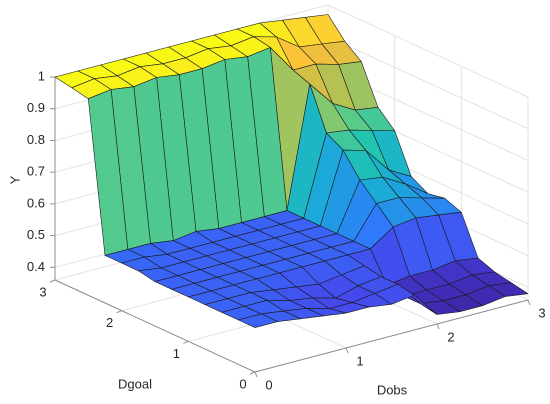 The width and height of the screenshot is (550, 404). What do you see at coordinates (42, 291) in the screenshot?
I see `y-tick-label: 3` at bounding box center [42, 291].